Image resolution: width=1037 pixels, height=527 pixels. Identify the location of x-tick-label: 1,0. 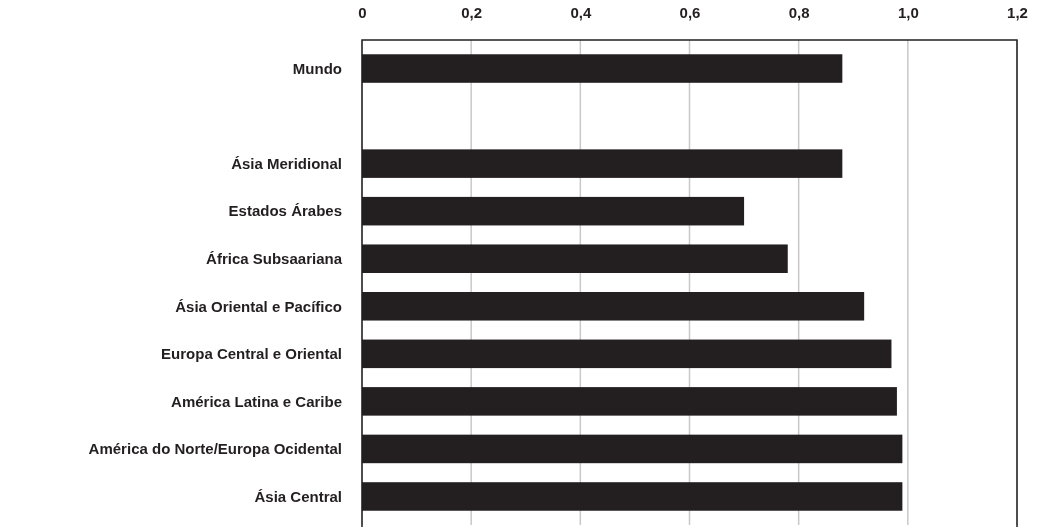
(908, 12).